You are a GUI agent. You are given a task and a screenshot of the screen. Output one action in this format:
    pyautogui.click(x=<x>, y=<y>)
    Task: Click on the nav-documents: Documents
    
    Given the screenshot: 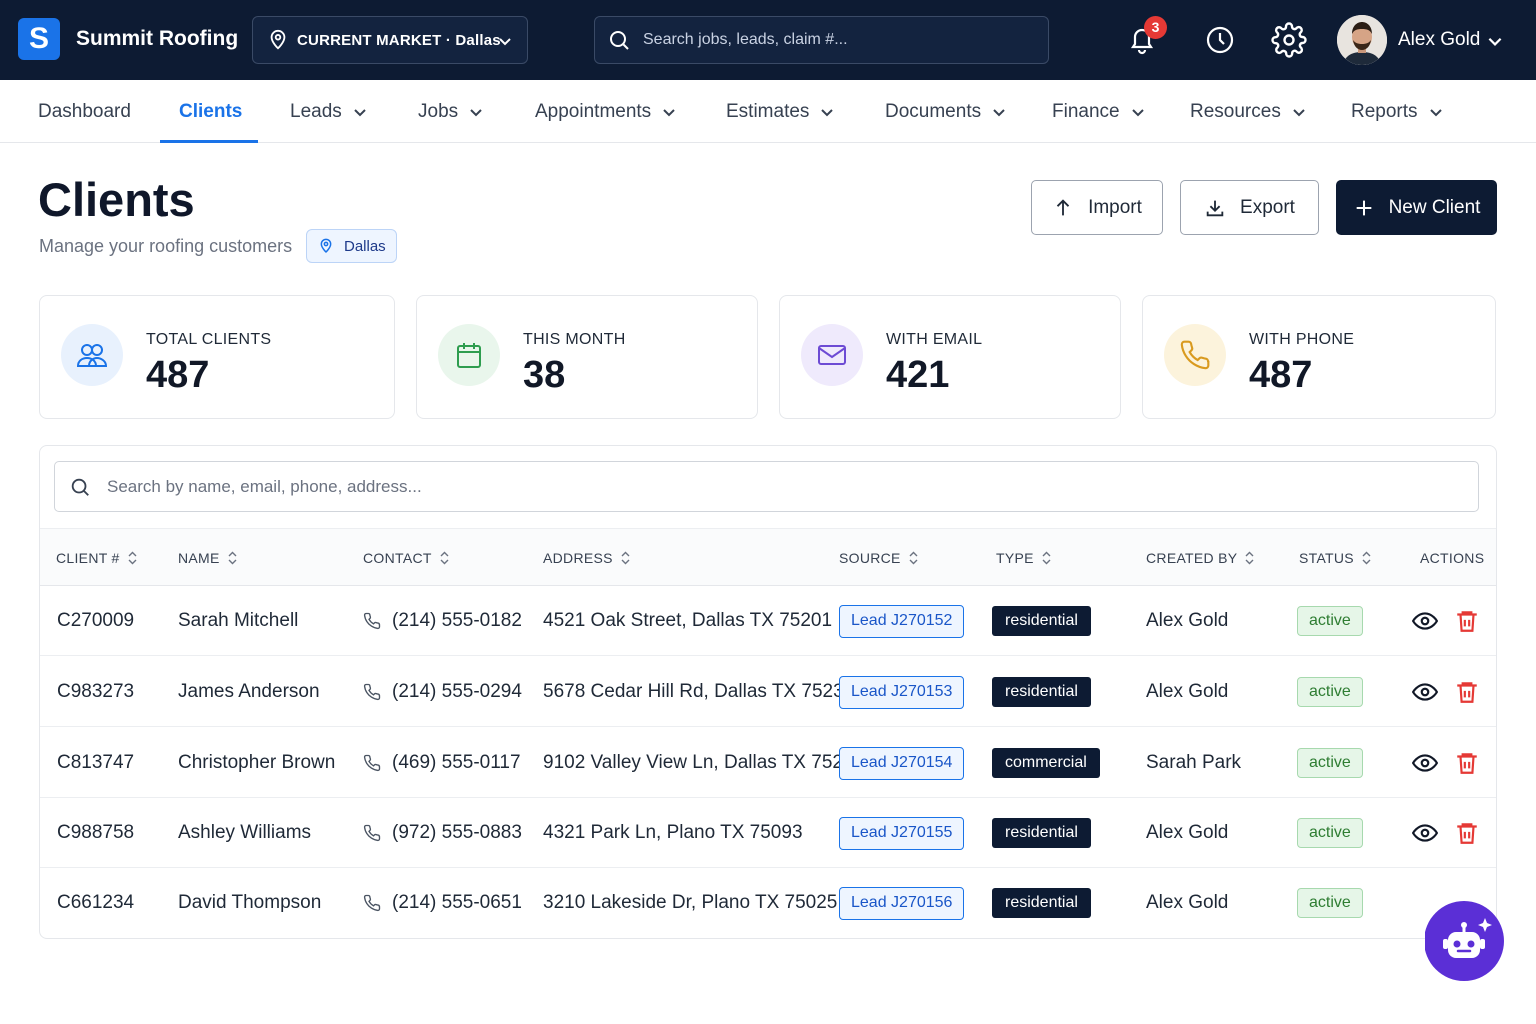 What is the action you would take?
    pyautogui.click(x=946, y=111)
    